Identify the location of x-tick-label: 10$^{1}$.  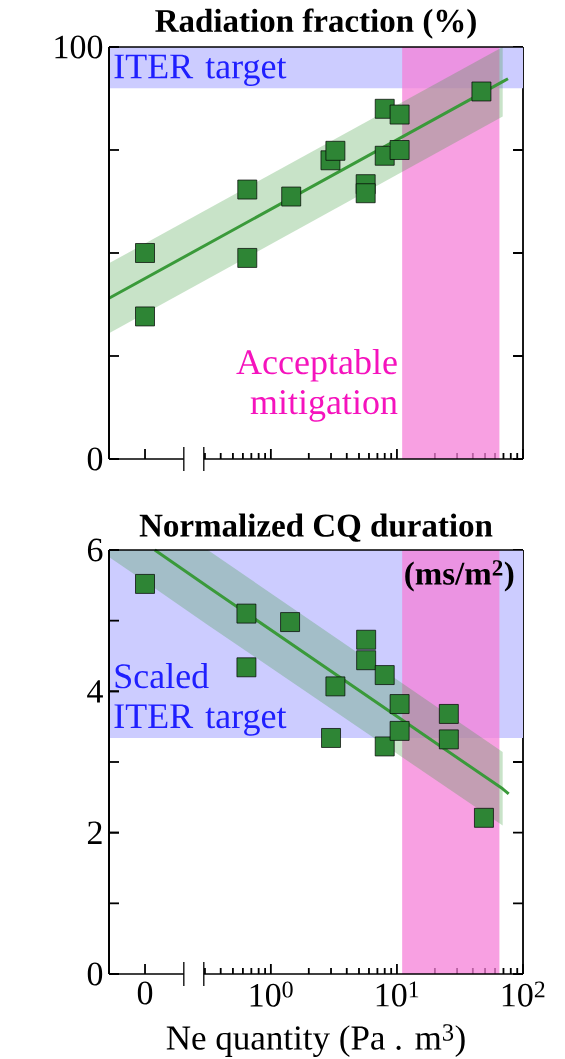
(397, 994).